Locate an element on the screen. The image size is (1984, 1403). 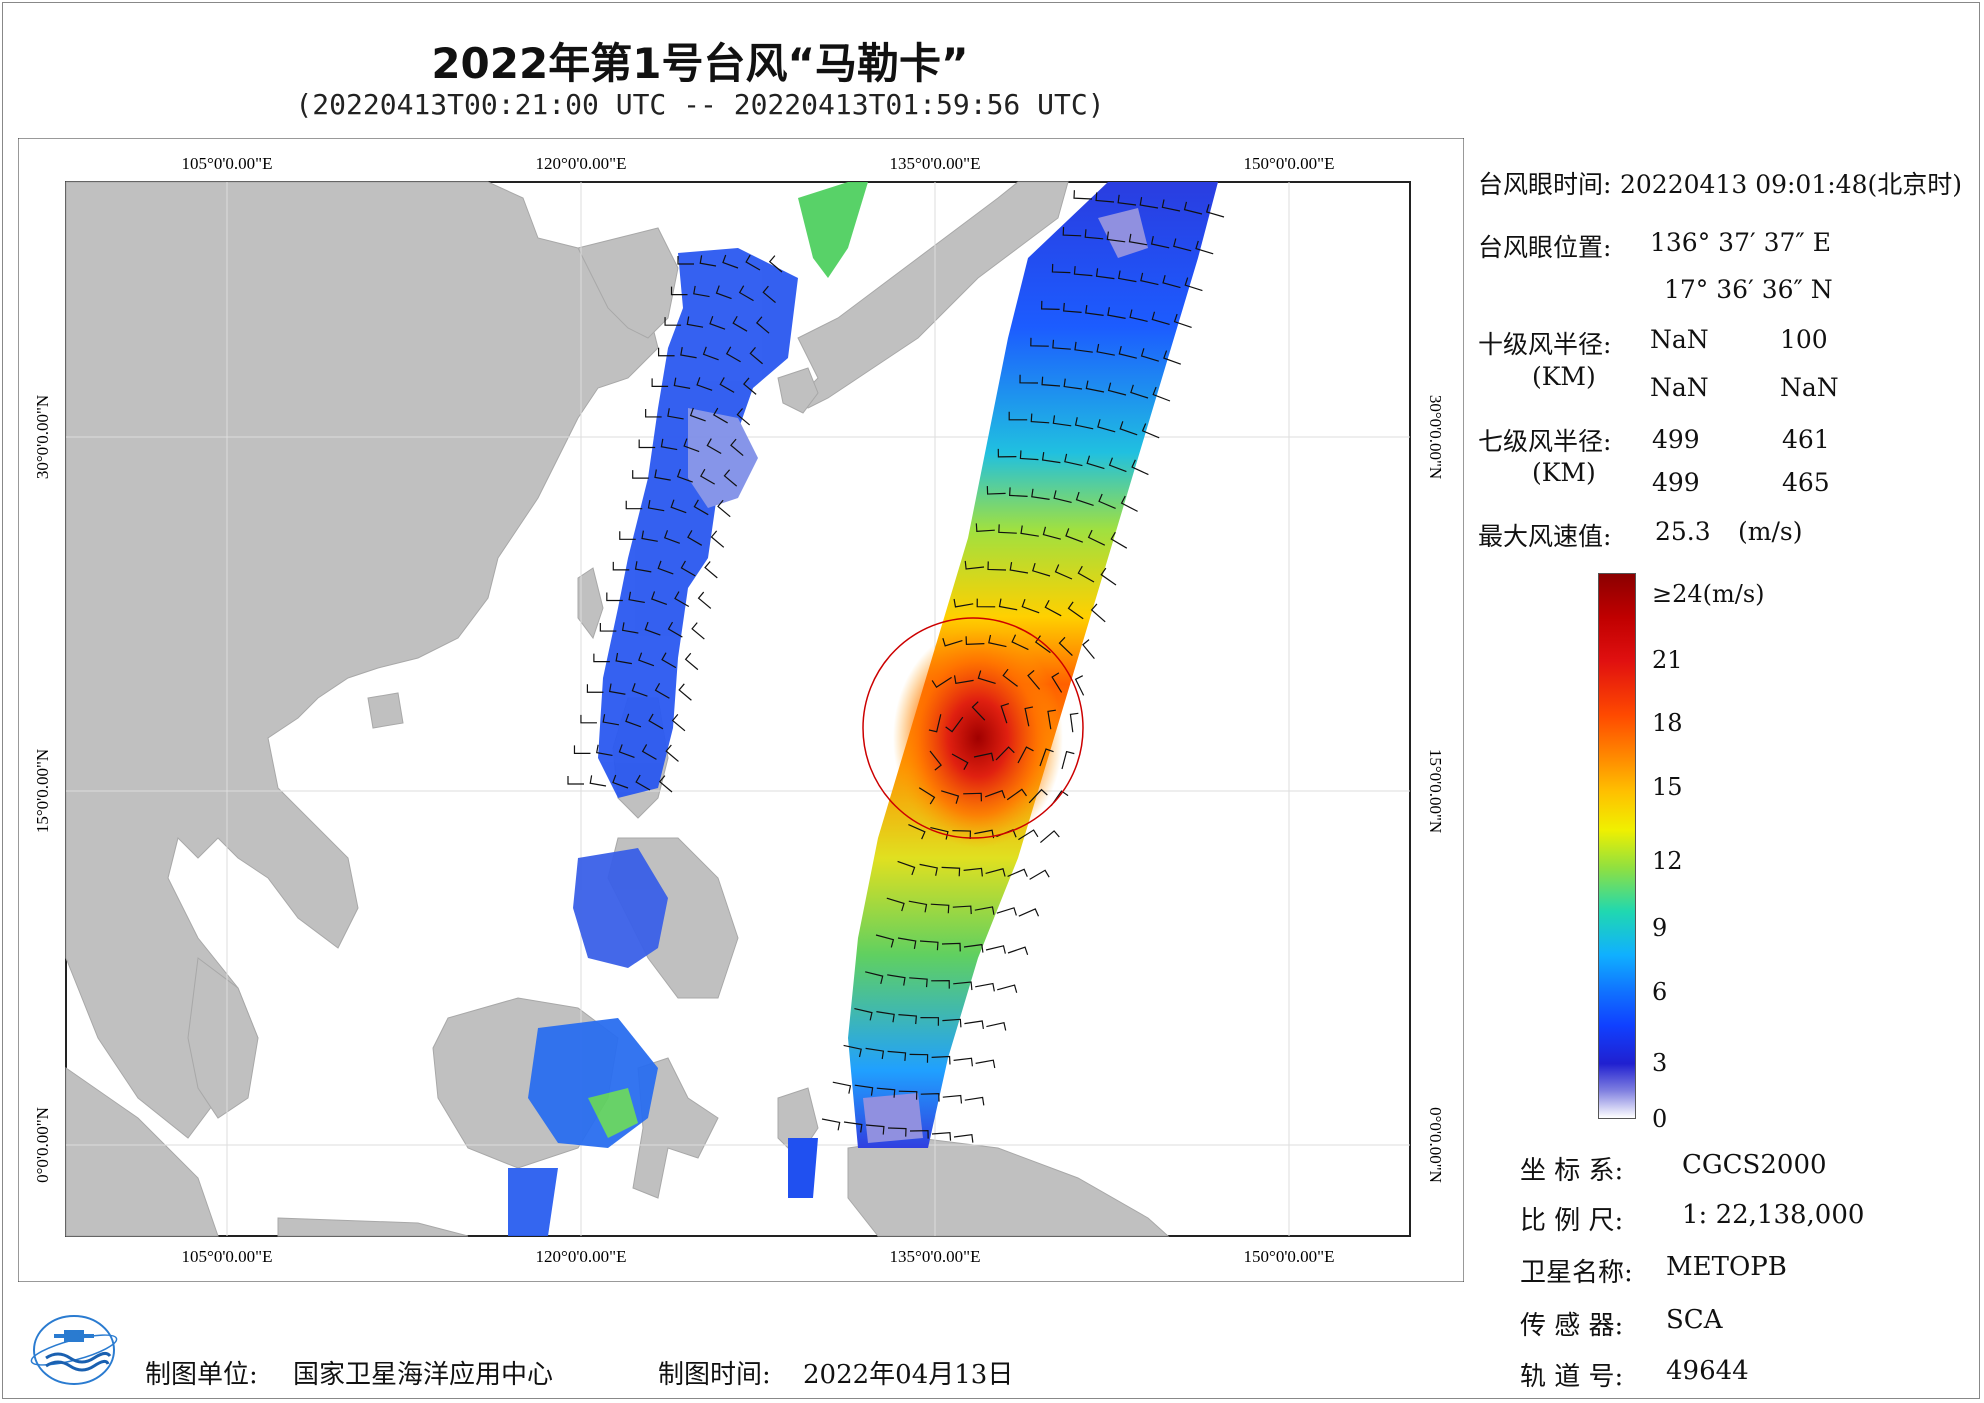
wind-speed-colorbar is located at coordinates (1617, 846).